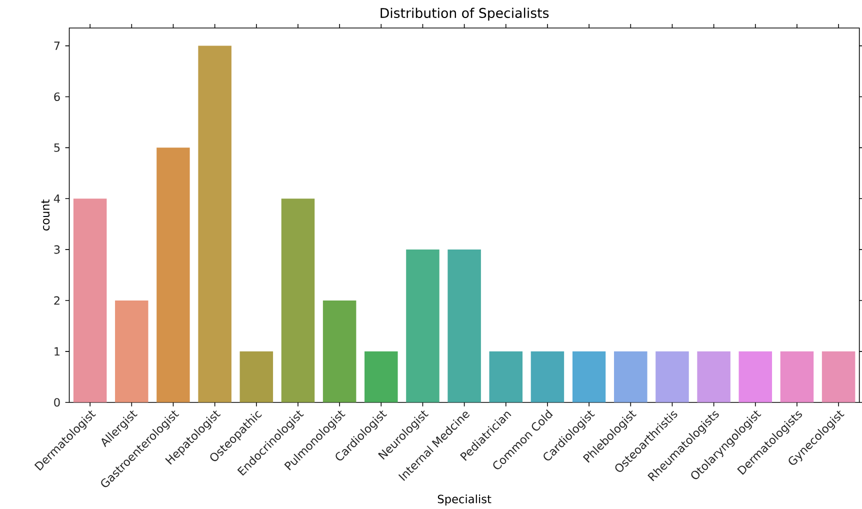 The width and height of the screenshot is (862, 509). Describe the element at coordinates (465, 500) in the screenshot. I see `x-axis-title: Specialist` at that location.